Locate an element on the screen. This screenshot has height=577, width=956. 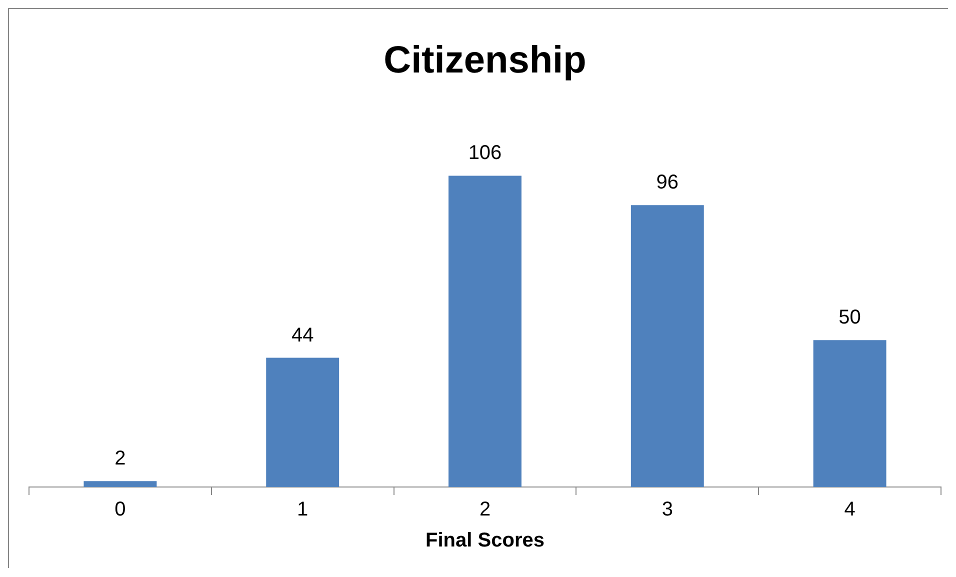
data-label: 44 is located at coordinates (302, 335).